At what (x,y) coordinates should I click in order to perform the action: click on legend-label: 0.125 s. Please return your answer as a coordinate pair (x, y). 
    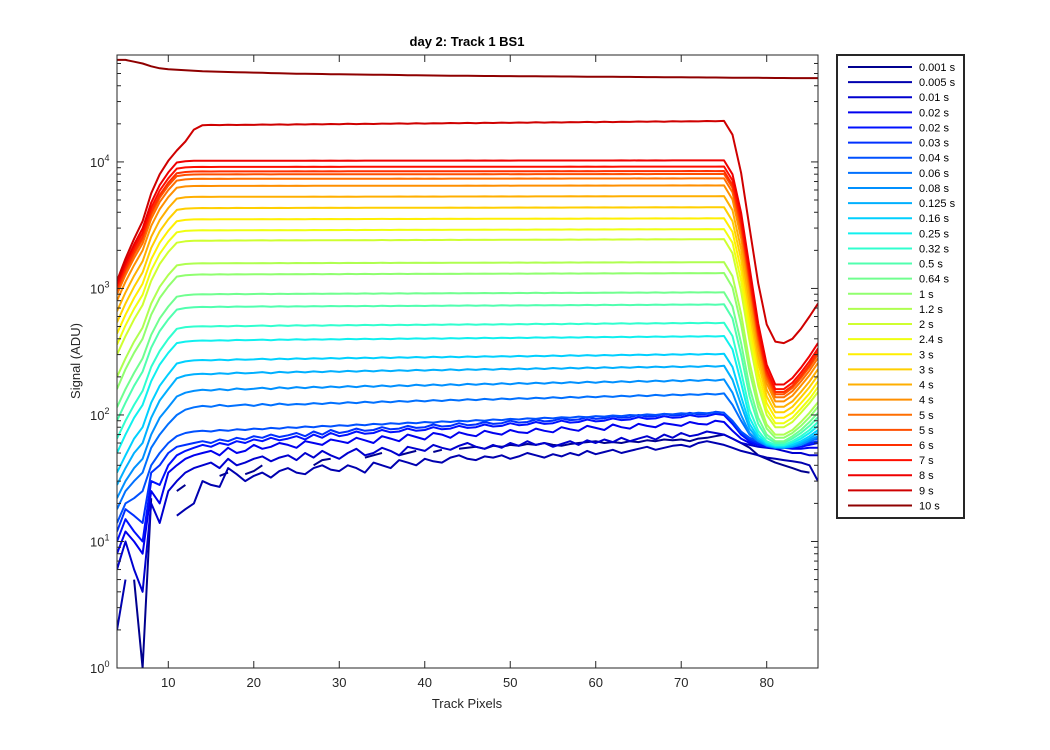
    Looking at the image, I should click on (937, 204).